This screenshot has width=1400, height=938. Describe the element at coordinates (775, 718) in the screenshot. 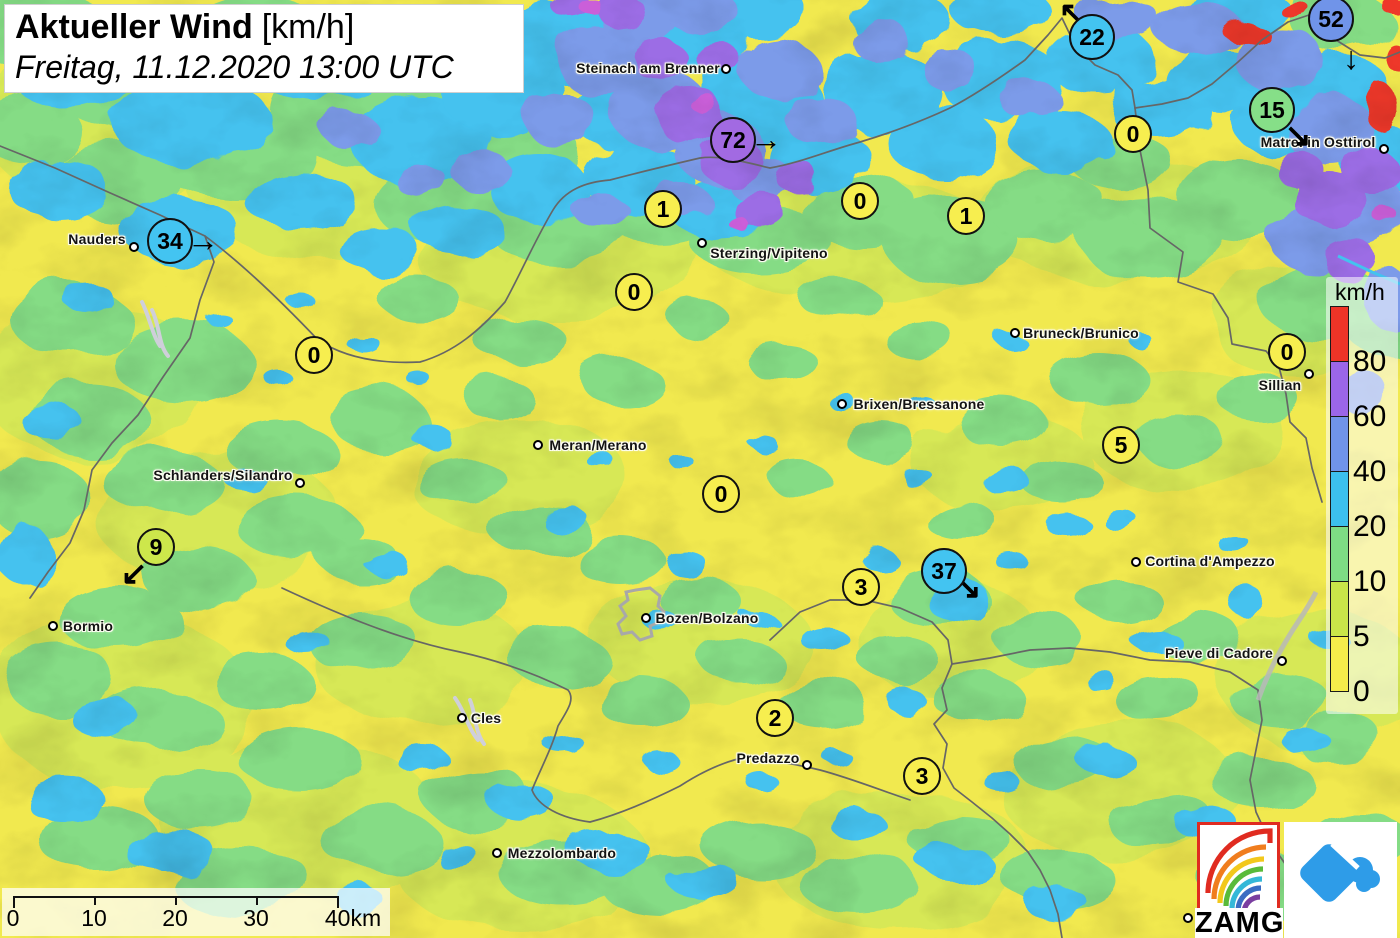

I see `wind-station-marker: 2` at that location.